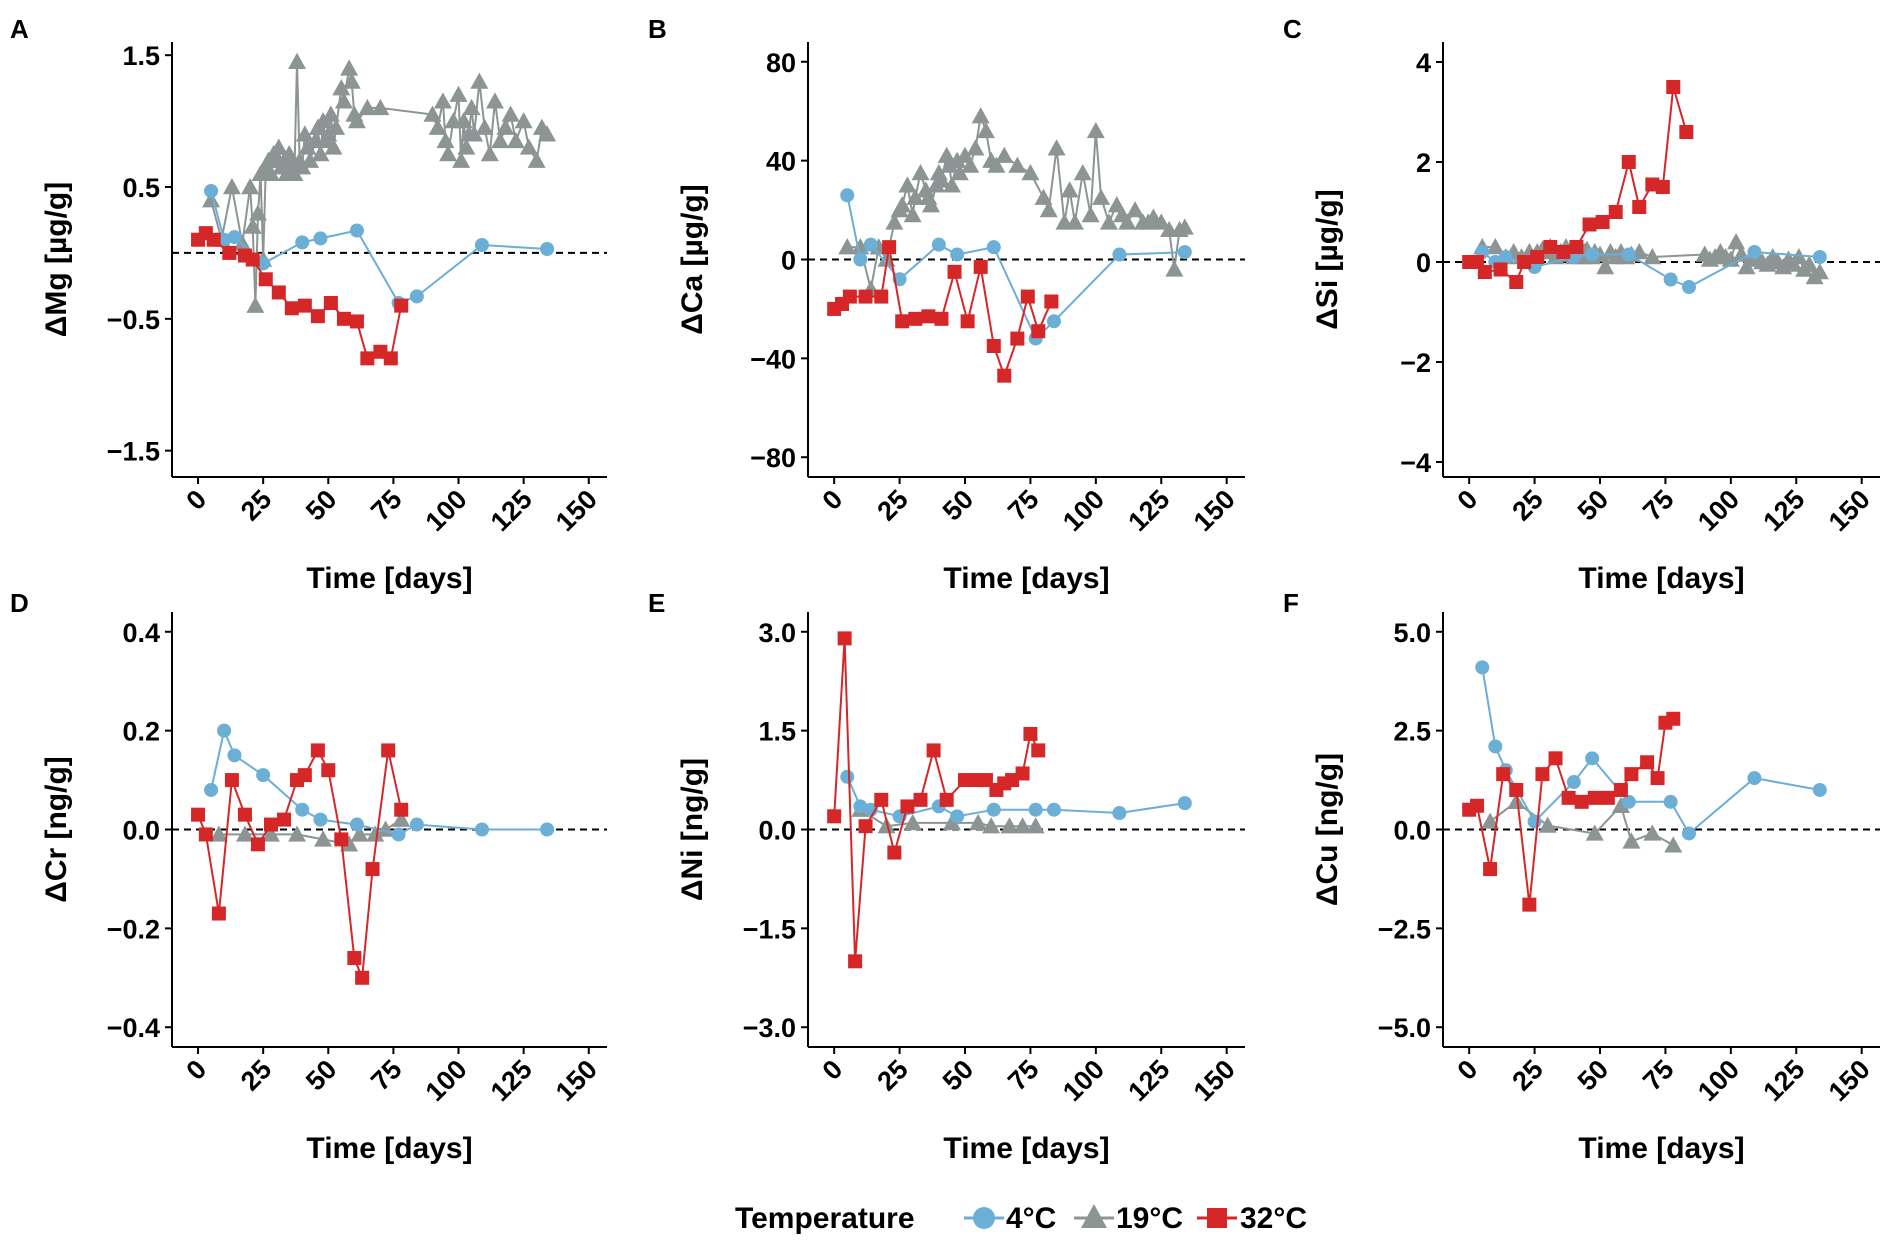 This screenshot has width=1901, height=1243. Describe the element at coordinates (56, 829) in the screenshot. I see `y-axis-title-d: ΔCr [ng/g]` at that location.